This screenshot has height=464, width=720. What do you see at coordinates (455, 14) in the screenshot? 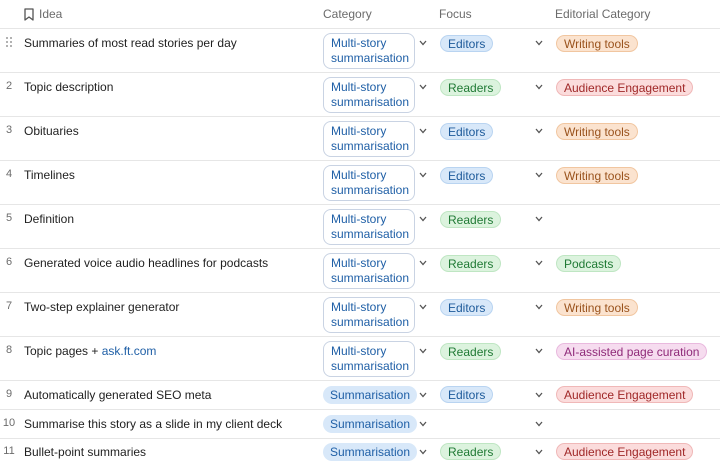
I see `column-header-focus: Focus` at bounding box center [455, 14].